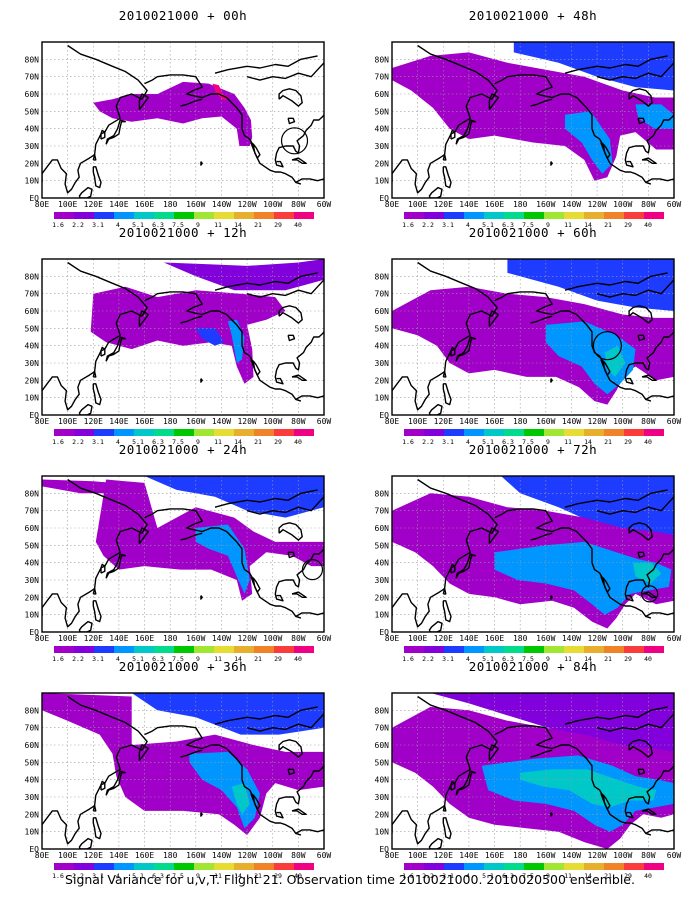 The height and width of the screenshot is (900, 700). I want to click on colorbar-label: 1.6, so click(408, 876).